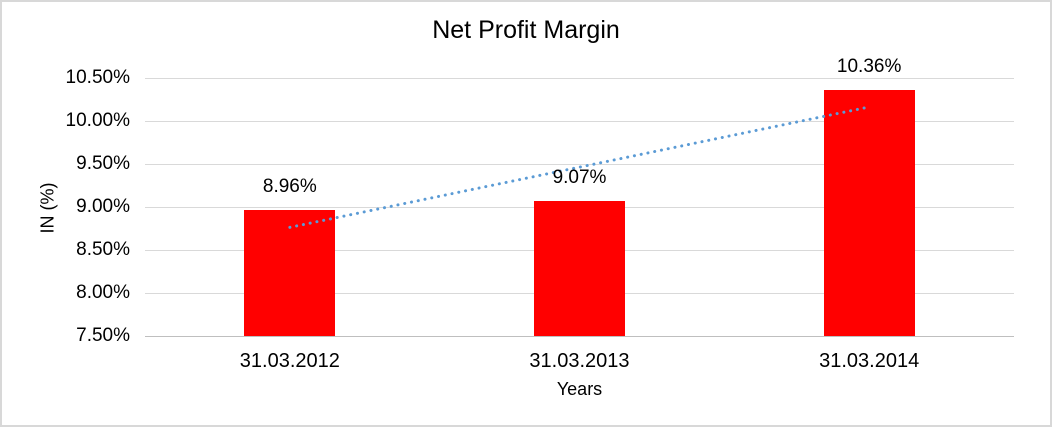 The width and height of the screenshot is (1052, 427). Describe the element at coordinates (103, 292) in the screenshot. I see `y-tick-label: 8.00%` at that location.